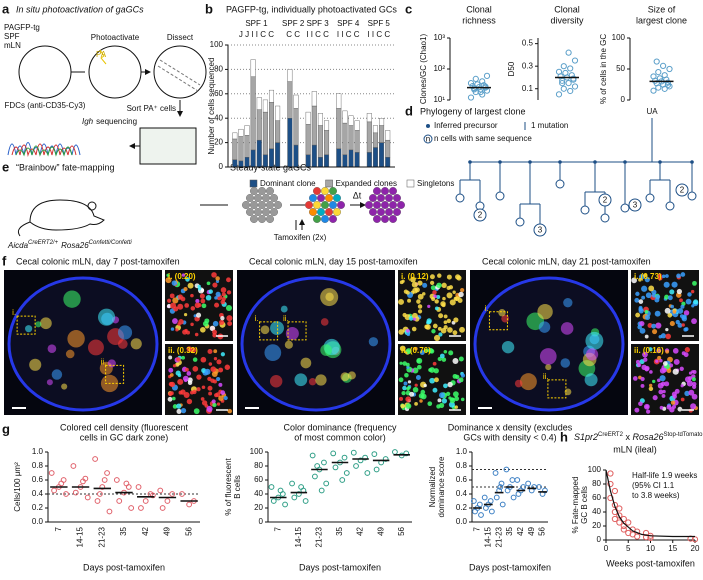  Describe the element at coordinates (124, 567) in the screenshot. I see `axis-title: Days post-tamoxifen` at that location.